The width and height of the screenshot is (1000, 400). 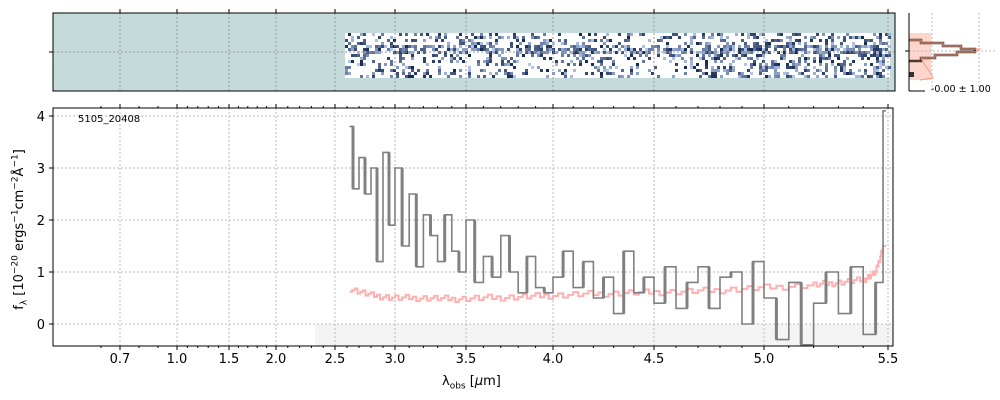 What do you see at coordinates (961, 89) in the screenshot?
I see `side-histogram-label: -0.00 ± 1.00` at bounding box center [961, 89].